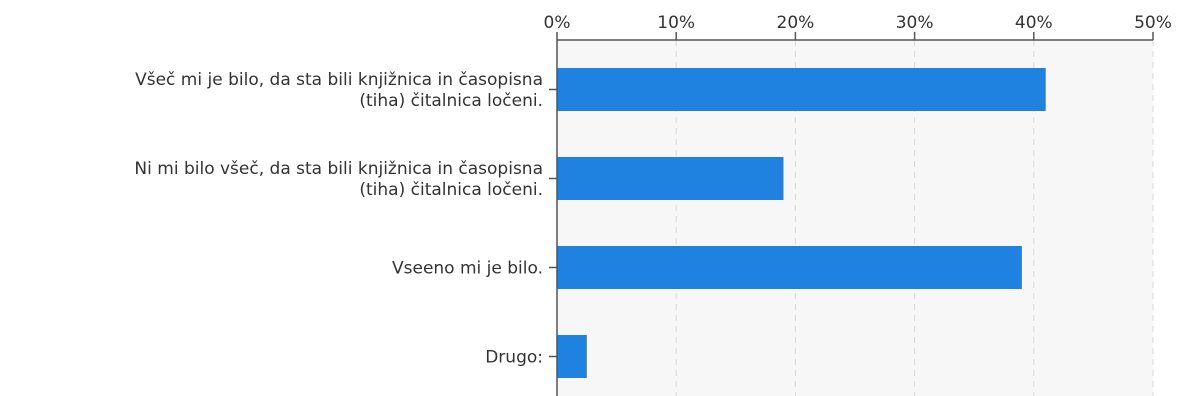  Describe the element at coordinates (858, 27) in the screenshot. I see `x-axis: 0% 10% 20% 30% 40% 50%` at that location.